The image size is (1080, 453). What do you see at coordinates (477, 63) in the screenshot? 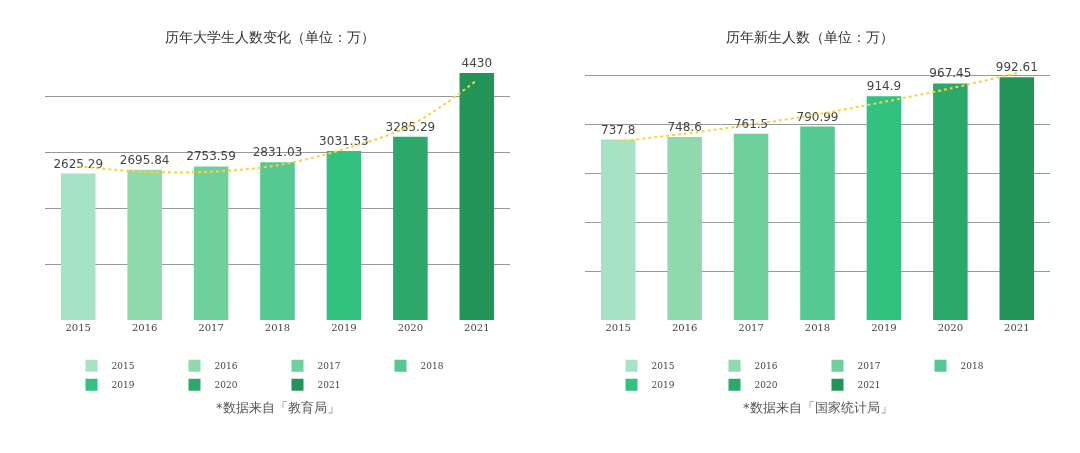
I see `data-label: 4430` at bounding box center [477, 63].